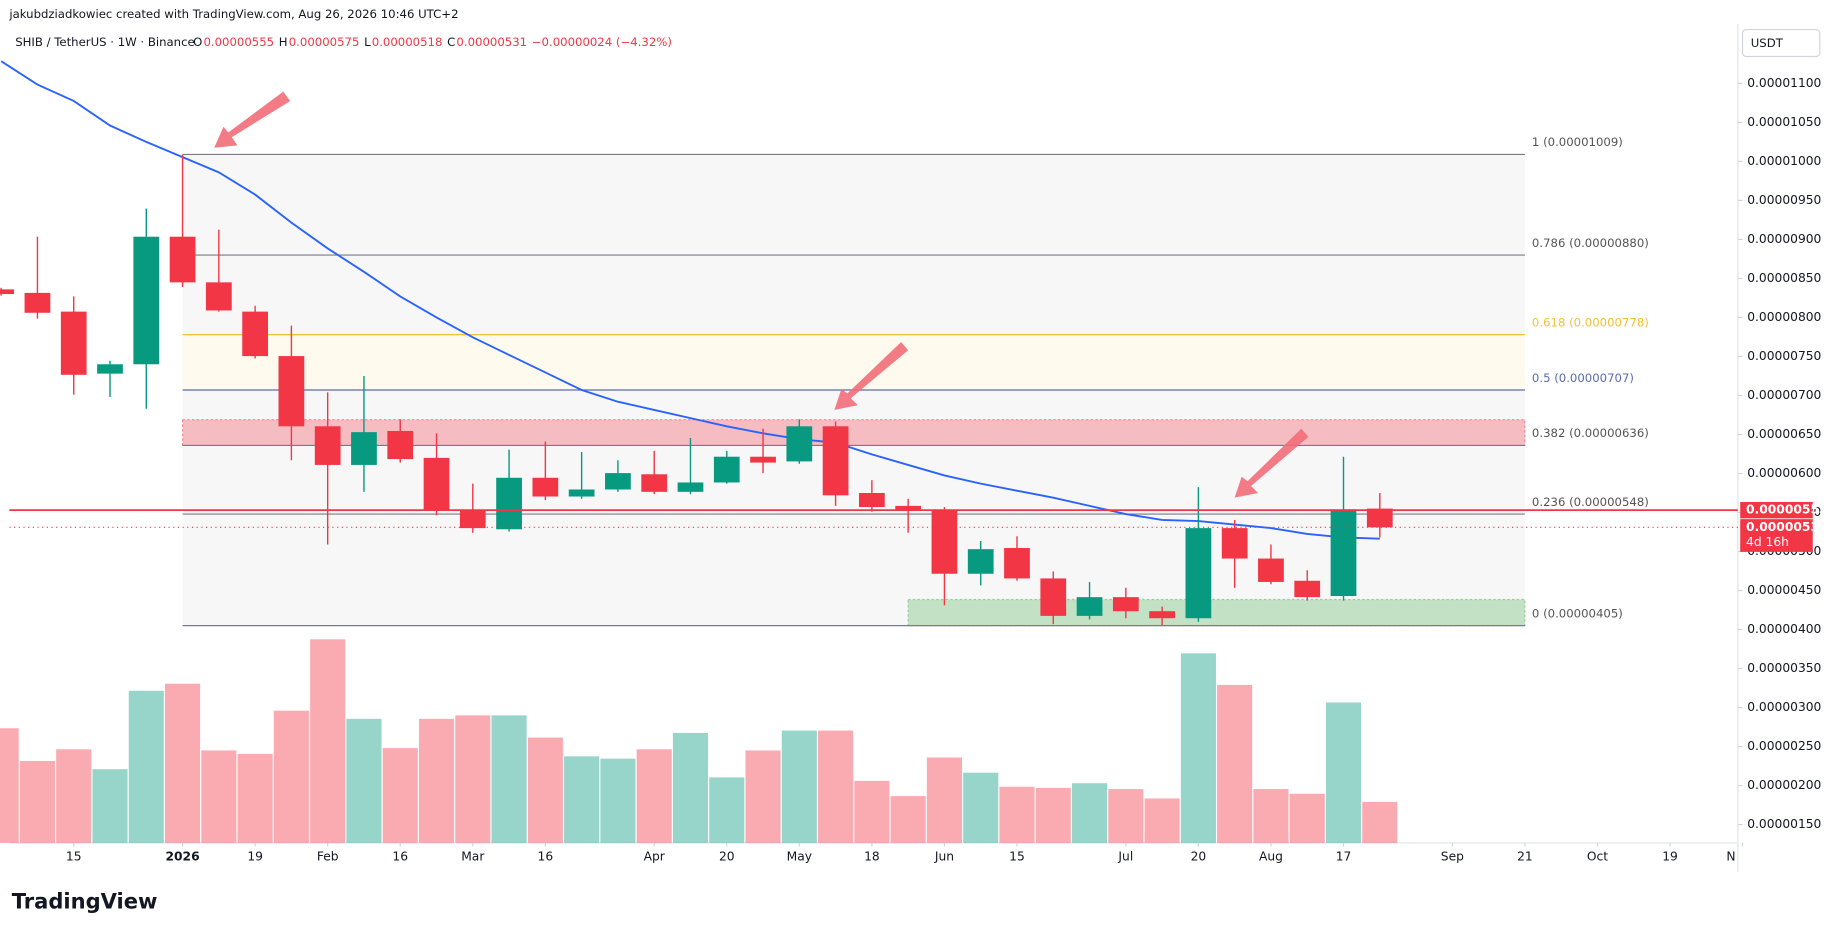 The height and width of the screenshot is (931, 1835). Describe the element at coordinates (655, 856) in the screenshot. I see `x-tick-label: Apr` at that location.